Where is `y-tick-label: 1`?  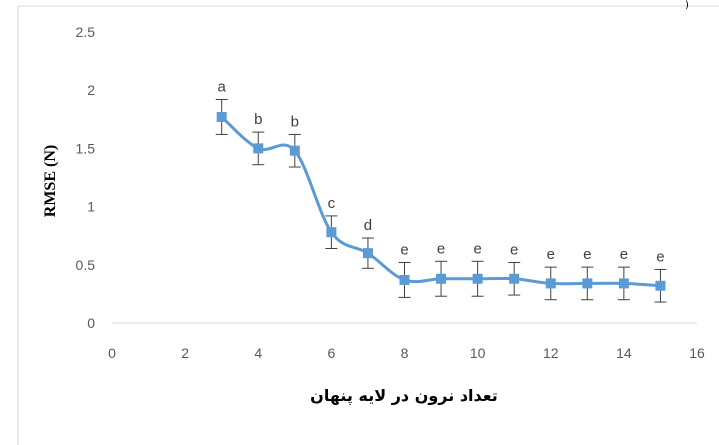
y-tick-label: 1 is located at coordinates (91, 207).